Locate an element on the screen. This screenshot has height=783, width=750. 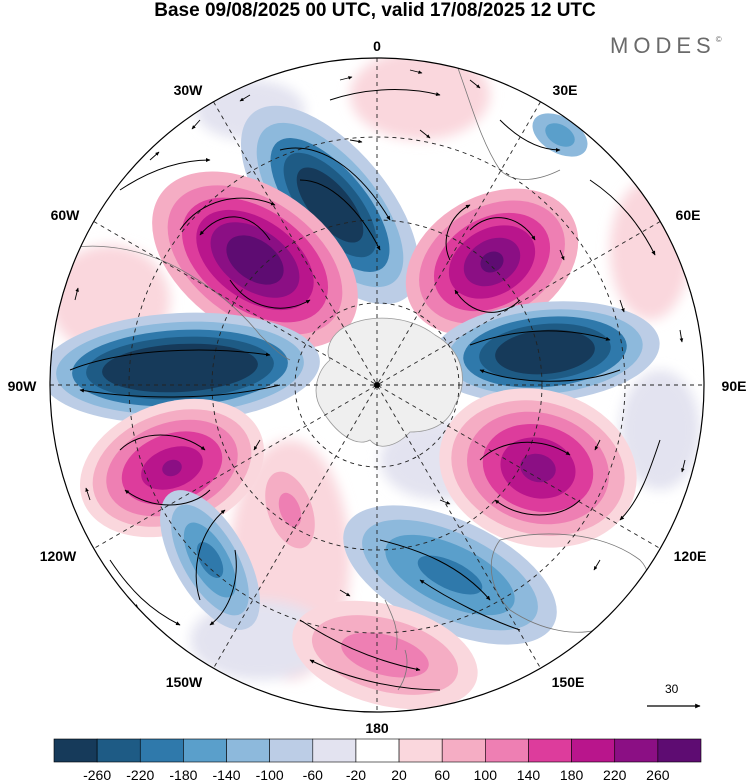
lon-label-60e: 60E is located at coordinates (688, 215).